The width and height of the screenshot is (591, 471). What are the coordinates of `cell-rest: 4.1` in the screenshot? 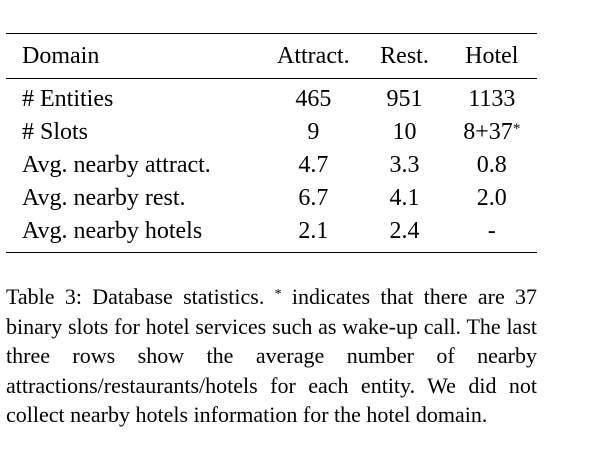 It's located at (404, 198).